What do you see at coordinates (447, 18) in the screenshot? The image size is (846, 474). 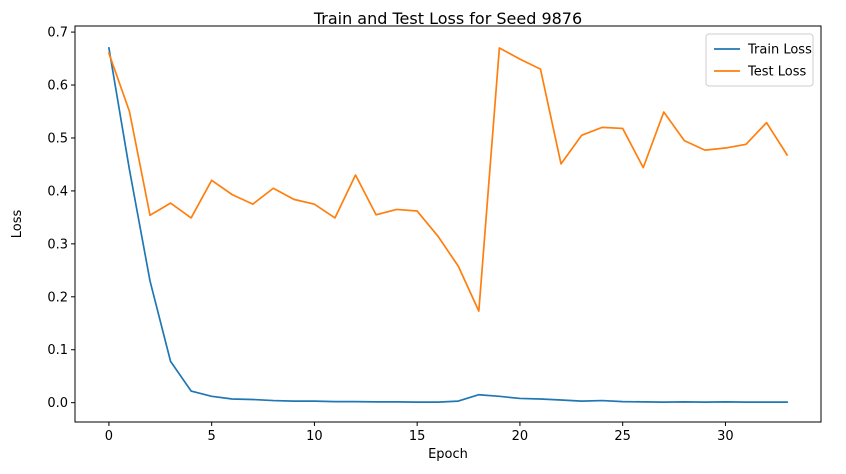 I see `chart-title: Train and Test Loss for Seed 9876` at bounding box center [447, 18].